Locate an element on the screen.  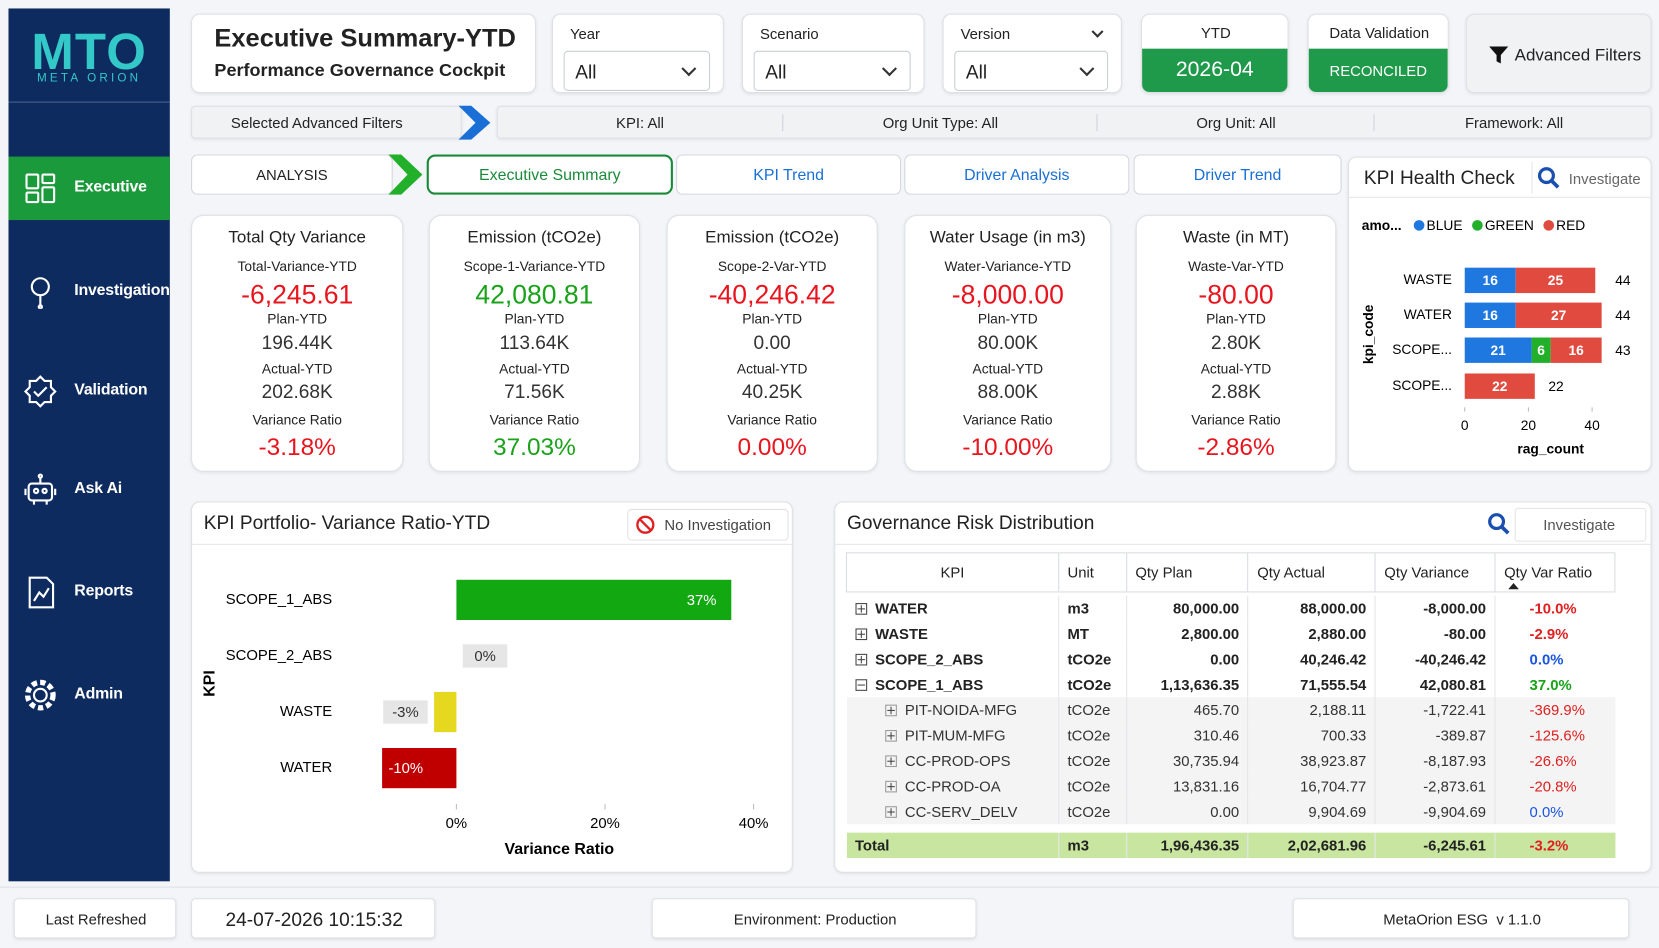
filter-label: Scenario is located at coordinates (789, 34).